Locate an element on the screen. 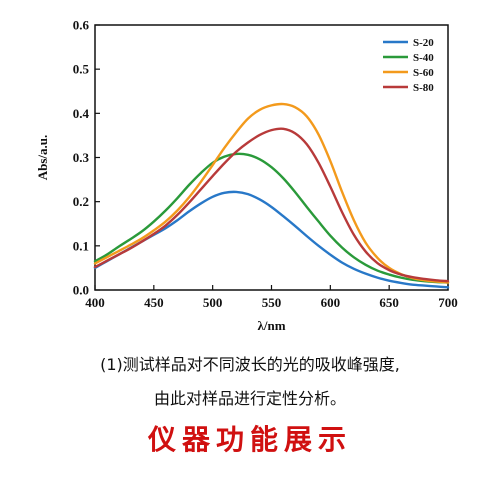 Image resolution: width=500 pixels, height=500 pixels. y-tick-label: 0.2 is located at coordinates (81, 201).